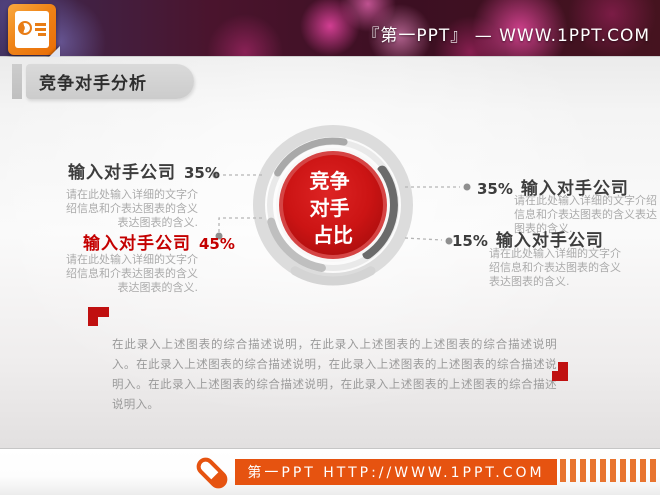  What do you see at coordinates (53, 52) in the screenshot?
I see `page-fold` at bounding box center [53, 52].